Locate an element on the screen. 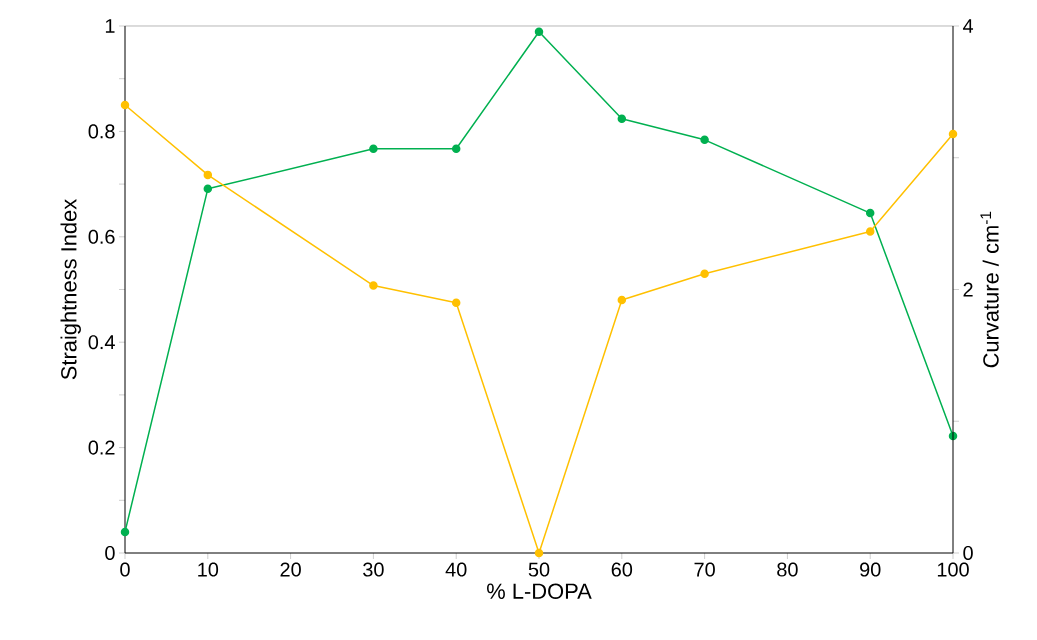 This screenshot has height=640, width=1037. x-tick-label: 0 is located at coordinates (125, 569).